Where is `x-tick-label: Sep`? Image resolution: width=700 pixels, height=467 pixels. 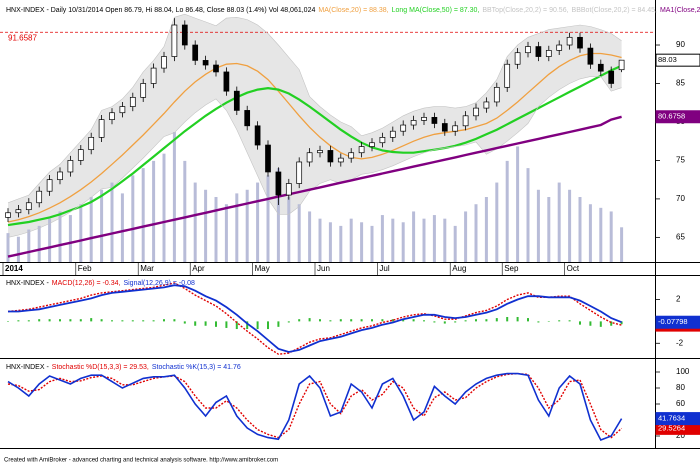
x-tick-label: Sep is located at coordinates (511, 268).